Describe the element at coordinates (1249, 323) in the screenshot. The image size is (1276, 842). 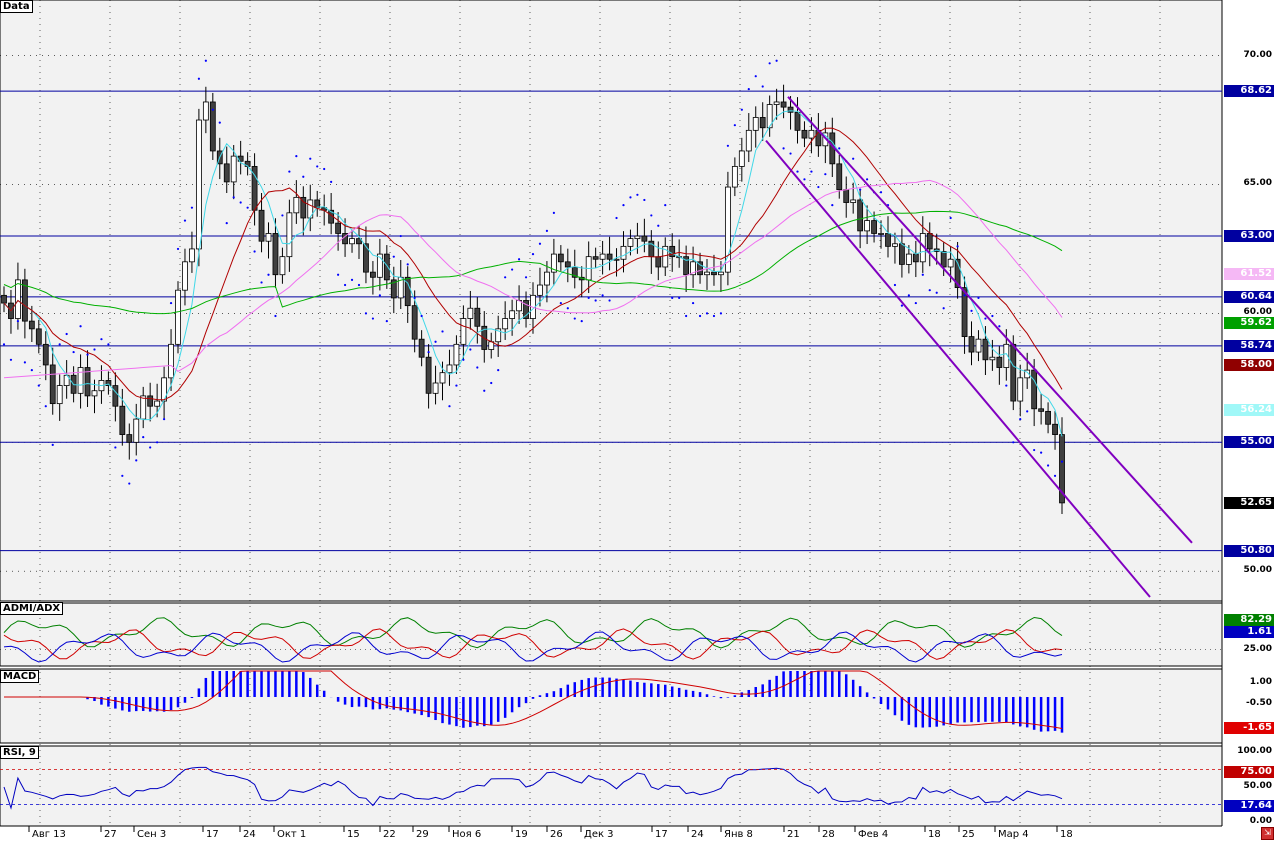
I see `price-tag: 59.62` at that location.